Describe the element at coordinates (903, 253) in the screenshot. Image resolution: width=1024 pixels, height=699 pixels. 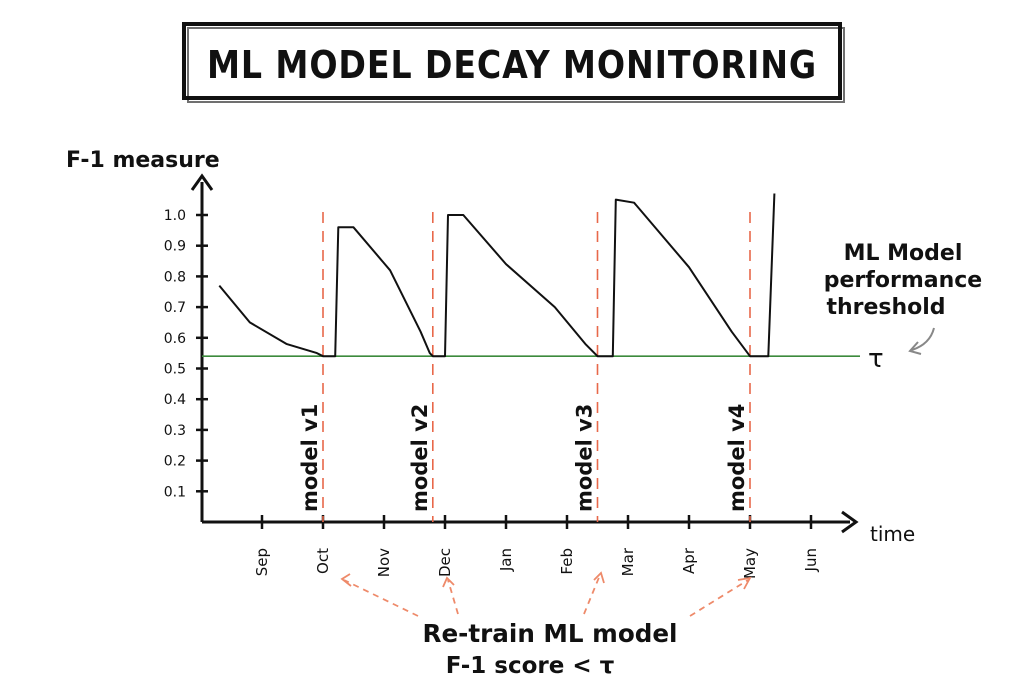
I see `threshold-label-line-1: ML Model` at that location.